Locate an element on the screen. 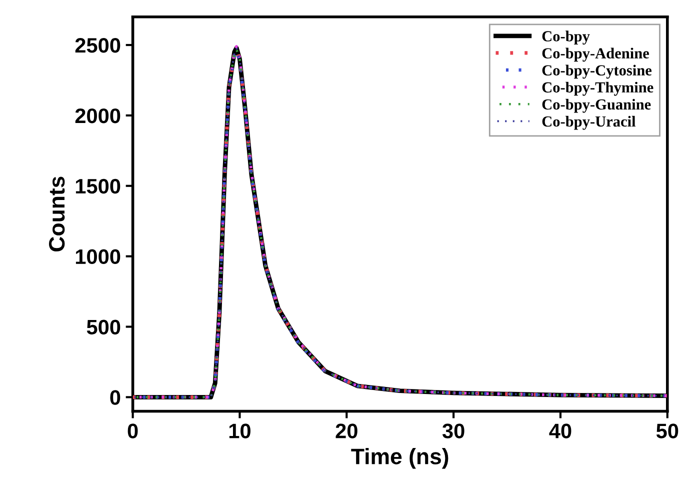 The image size is (681, 481). x-tick-label: 40 is located at coordinates (560, 431).